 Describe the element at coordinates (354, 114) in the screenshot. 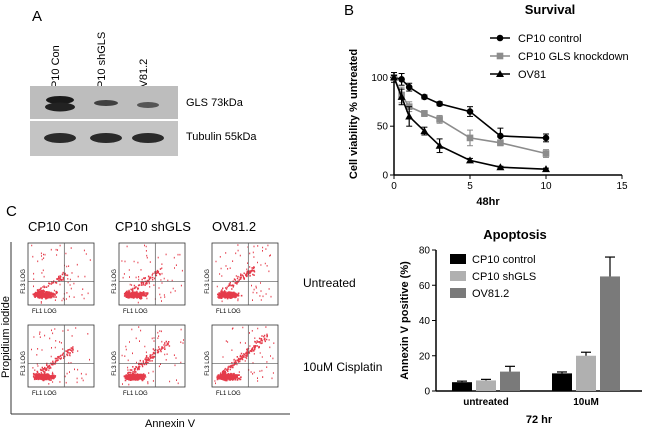

I see `y-axis-label: Cell viability % untreated` at that location.